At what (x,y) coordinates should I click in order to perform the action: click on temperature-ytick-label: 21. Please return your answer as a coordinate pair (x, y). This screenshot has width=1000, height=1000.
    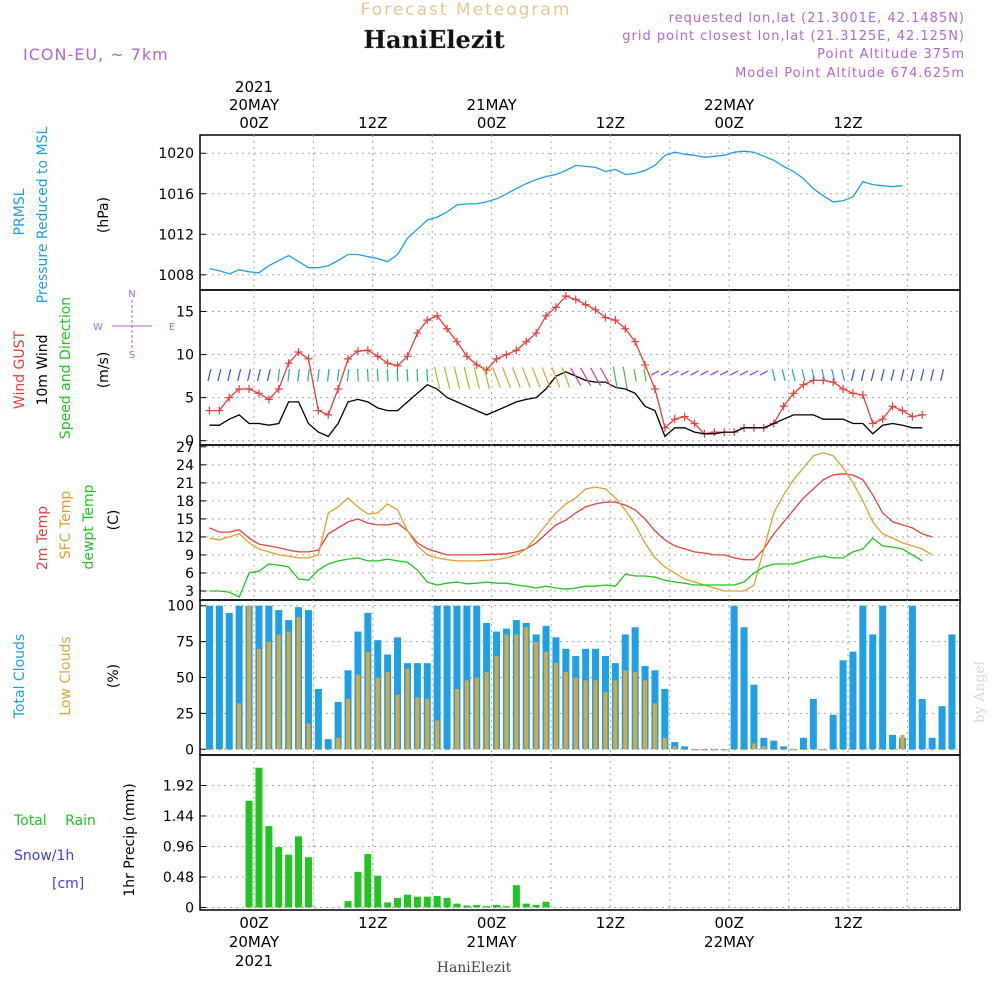
    Looking at the image, I should click on (185, 484).